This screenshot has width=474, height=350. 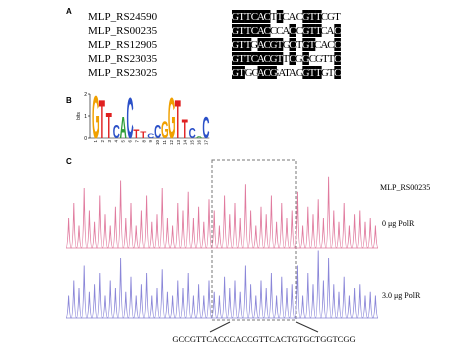 I want to click on x-tick-label: 4, so click(x=116, y=141).